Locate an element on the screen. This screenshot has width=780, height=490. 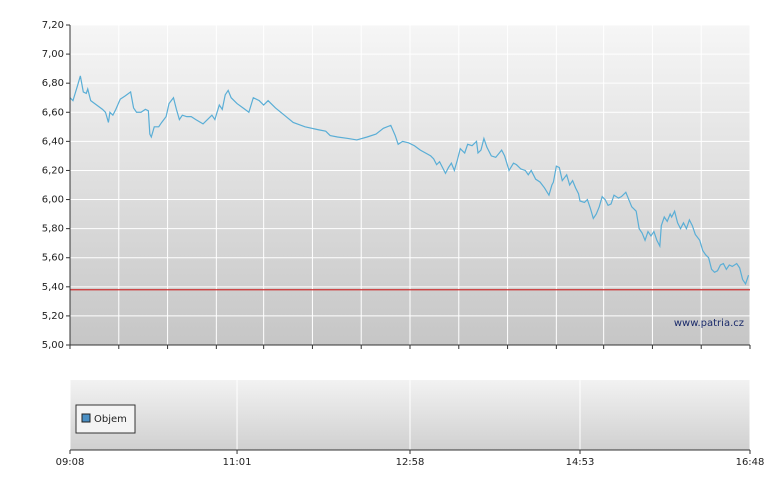
legend-label: Objem is located at coordinates (110, 419).